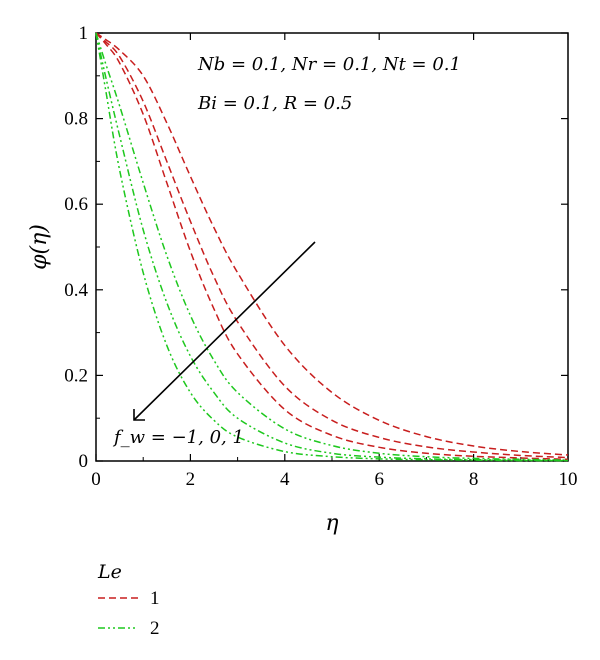  Describe the element at coordinates (76, 290) in the screenshot. I see `y-tick-label: 0.4` at that location.